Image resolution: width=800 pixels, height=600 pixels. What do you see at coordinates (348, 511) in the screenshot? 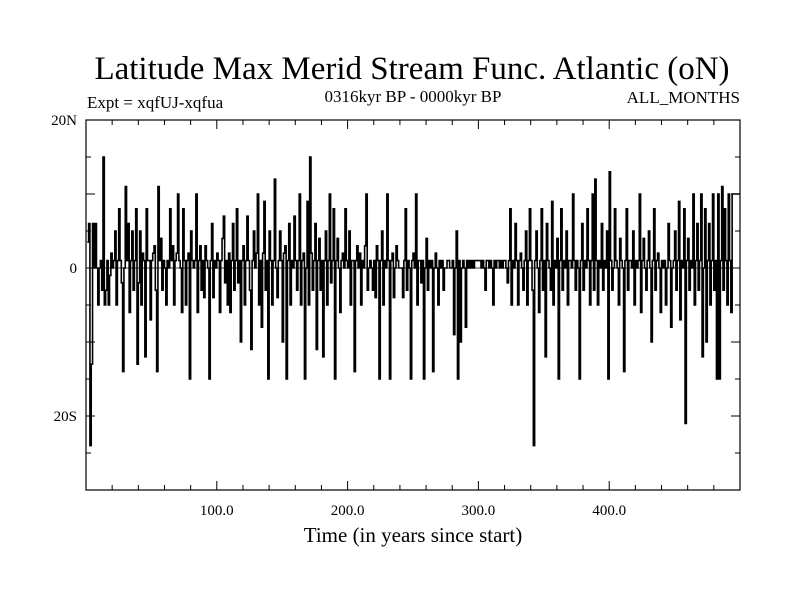
I see `x-tick-label: 200.0` at bounding box center [348, 511].